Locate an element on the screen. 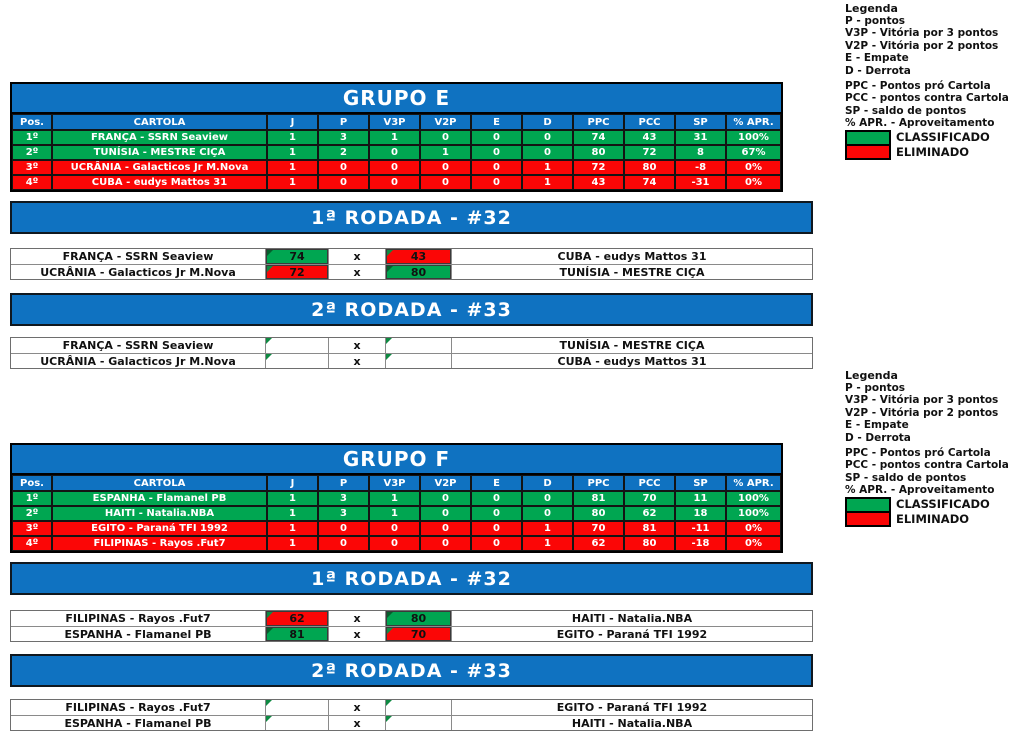 The image size is (1024, 731). home-score-cell: 74 is located at coordinates (297, 256).